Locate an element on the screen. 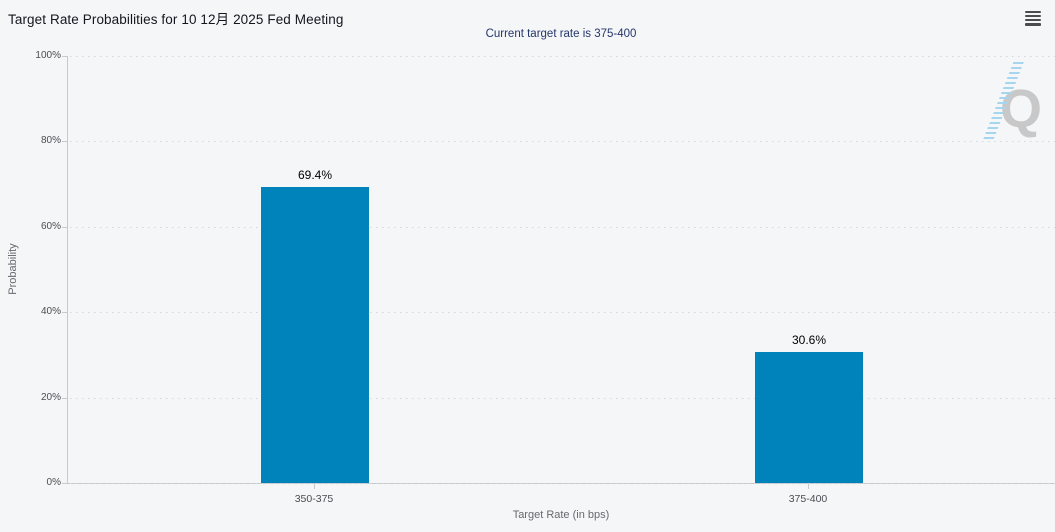 This screenshot has width=1055, height=532. hamburger-menu-icon is located at coordinates (1033, 18).